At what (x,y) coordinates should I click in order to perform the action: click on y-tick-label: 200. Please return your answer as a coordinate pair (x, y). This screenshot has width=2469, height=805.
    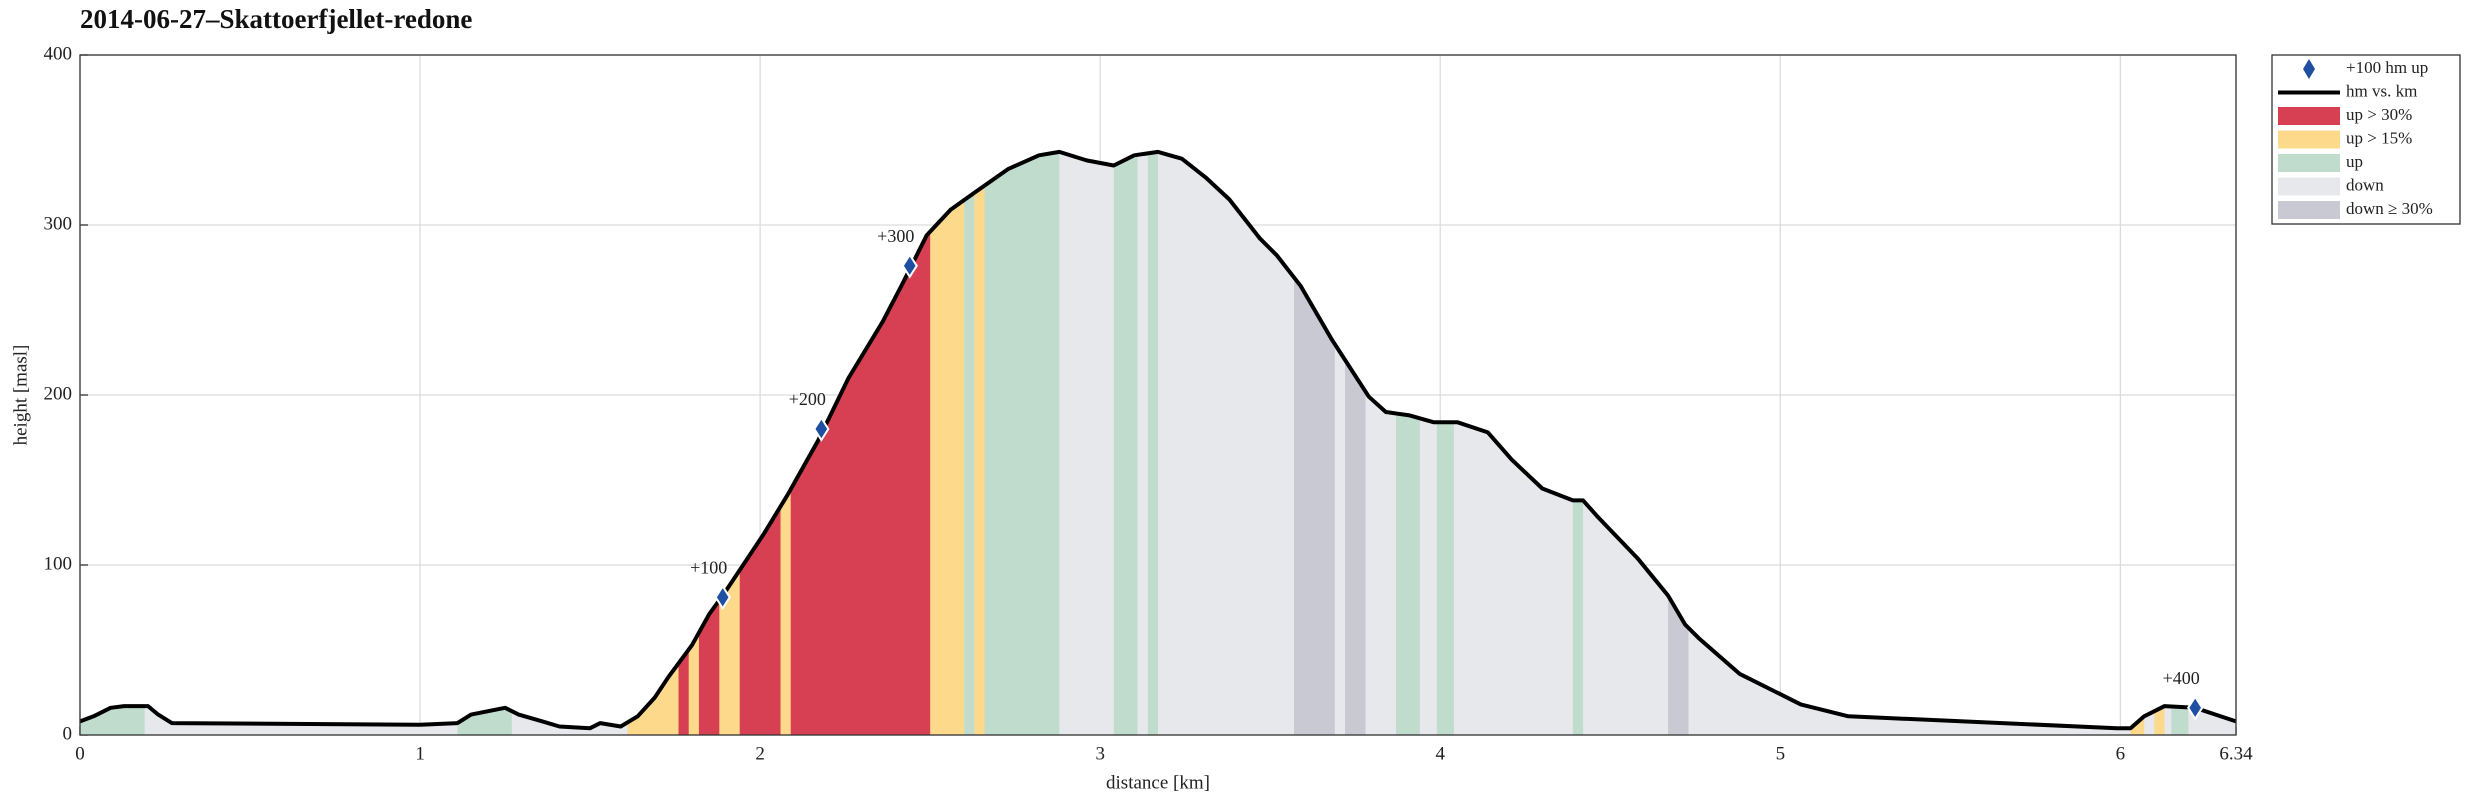
    Looking at the image, I should click on (58, 393).